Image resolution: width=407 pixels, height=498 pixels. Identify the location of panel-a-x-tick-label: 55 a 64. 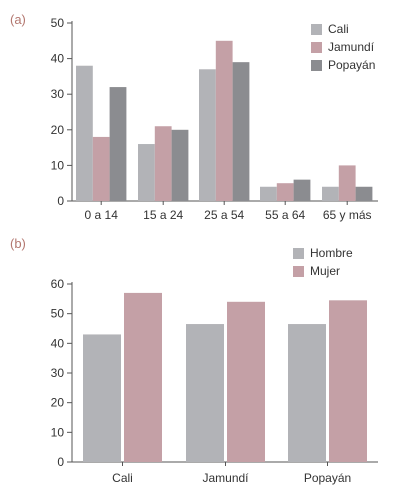
(285, 215).